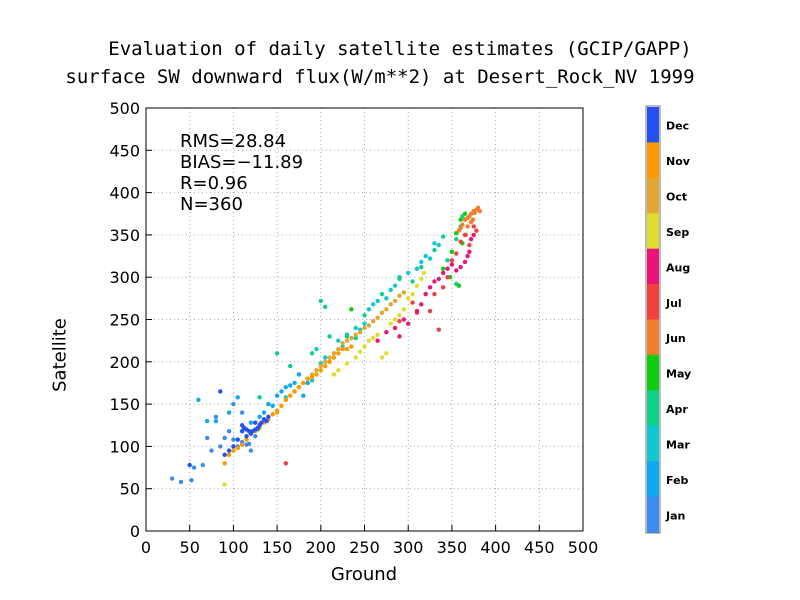 Image resolution: width=800 pixels, height=600 pixels. What do you see at coordinates (653, 160) in the screenshot?
I see `colorbar-swatch-nov` at bounding box center [653, 160].